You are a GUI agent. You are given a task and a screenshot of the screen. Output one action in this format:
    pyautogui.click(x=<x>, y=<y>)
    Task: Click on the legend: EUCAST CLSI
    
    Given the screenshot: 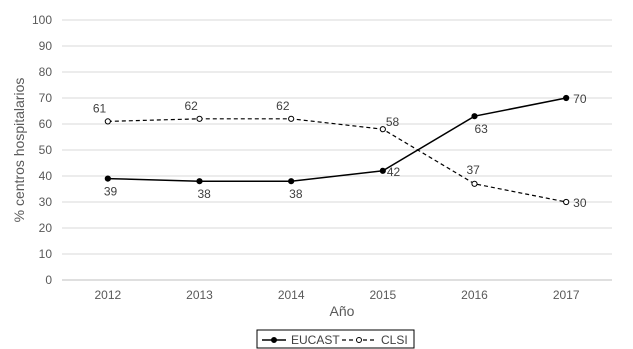 What is the action you would take?
    pyautogui.click(x=335, y=339)
    